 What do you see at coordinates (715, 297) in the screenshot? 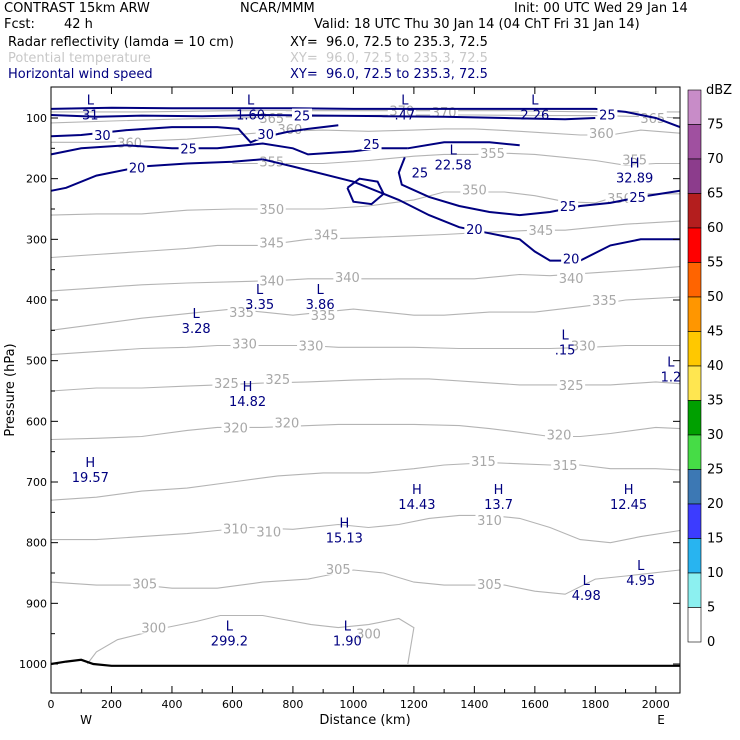
I see `colorbar-label: 50` at bounding box center [715, 297].